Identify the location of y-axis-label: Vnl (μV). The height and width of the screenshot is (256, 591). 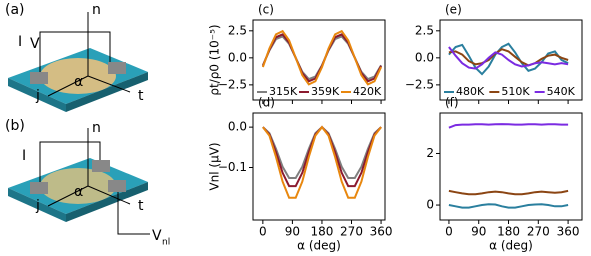
(215, 166).